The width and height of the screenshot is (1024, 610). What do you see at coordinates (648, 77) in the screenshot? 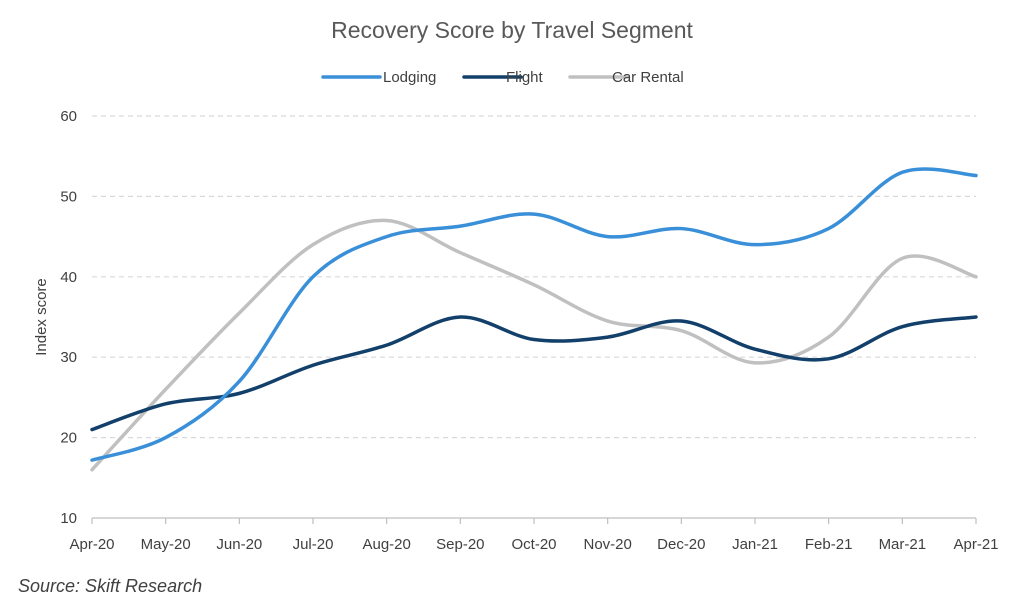
I see `legend-label-car-rental: Car Rental` at bounding box center [648, 77].